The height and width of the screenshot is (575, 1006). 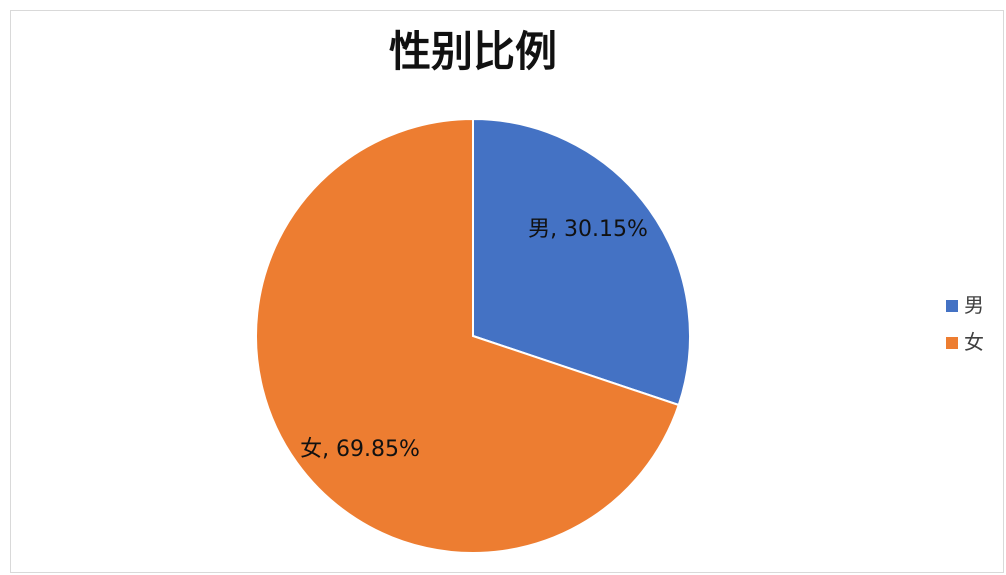 What do you see at coordinates (473, 51) in the screenshot?
I see `chart-title: 性别比例` at bounding box center [473, 51].